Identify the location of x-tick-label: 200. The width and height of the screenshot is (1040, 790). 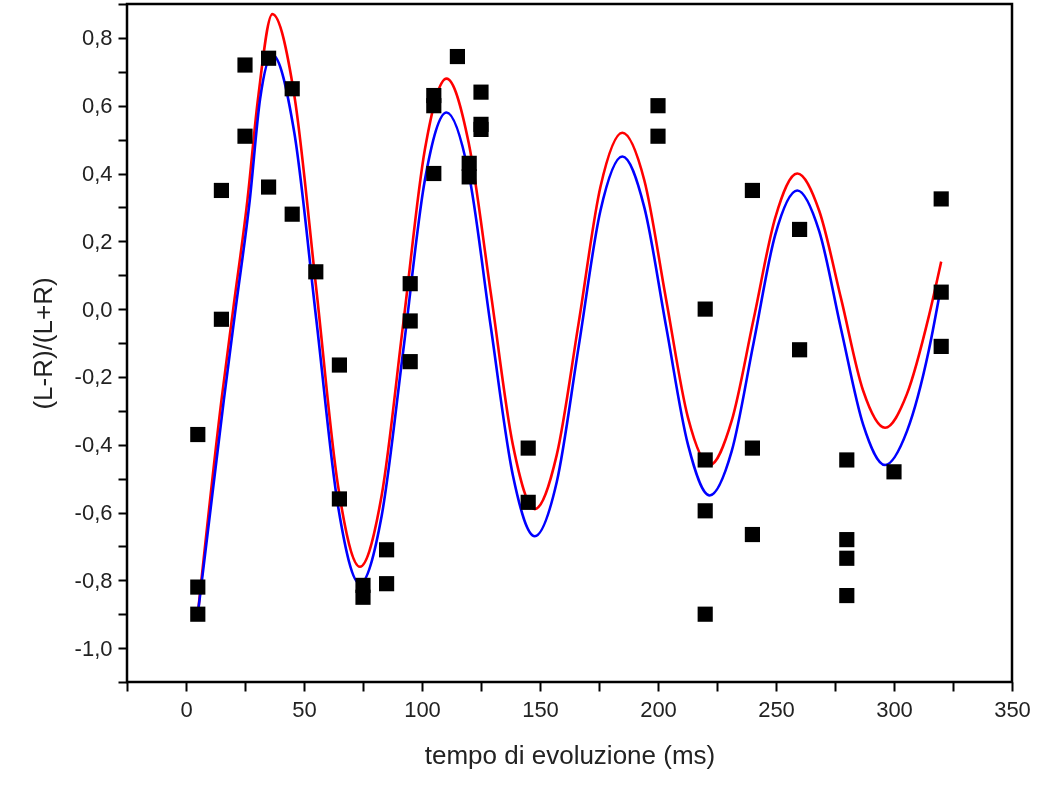
(658, 709).